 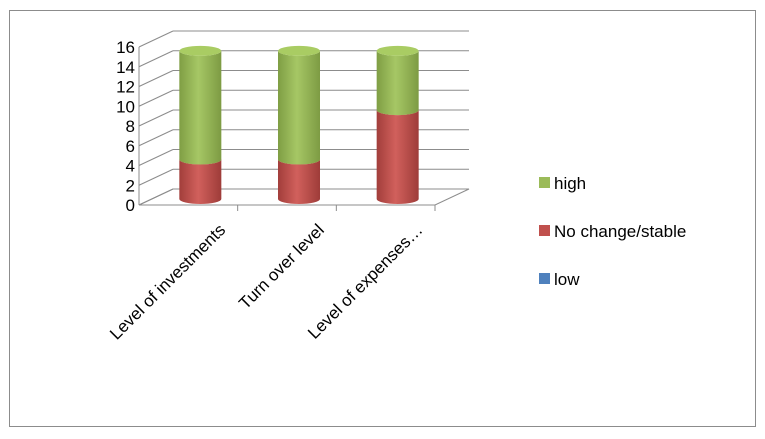 What do you see at coordinates (570, 183) in the screenshot?
I see `legend-label-high: high` at bounding box center [570, 183].